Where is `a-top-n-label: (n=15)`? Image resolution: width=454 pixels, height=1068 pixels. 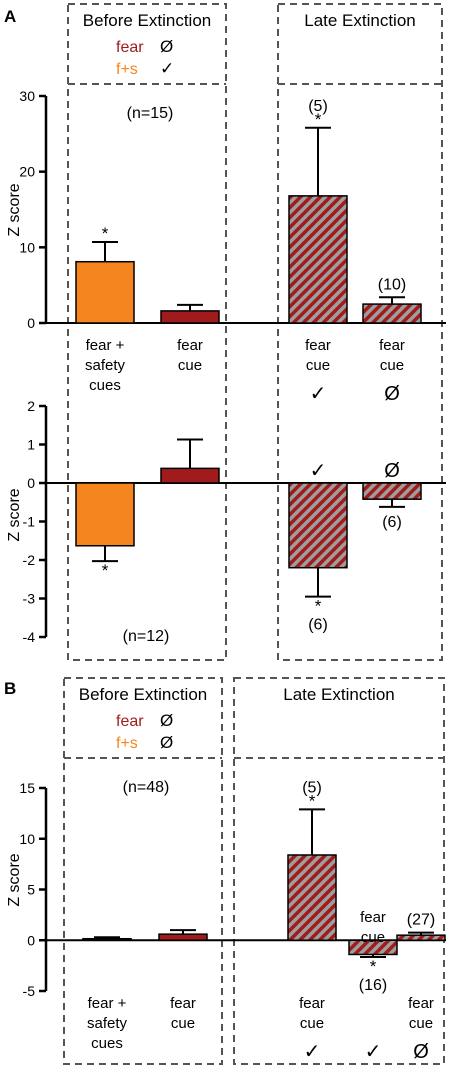
a-top-n-label: (n=15) is located at coordinates (150, 113).